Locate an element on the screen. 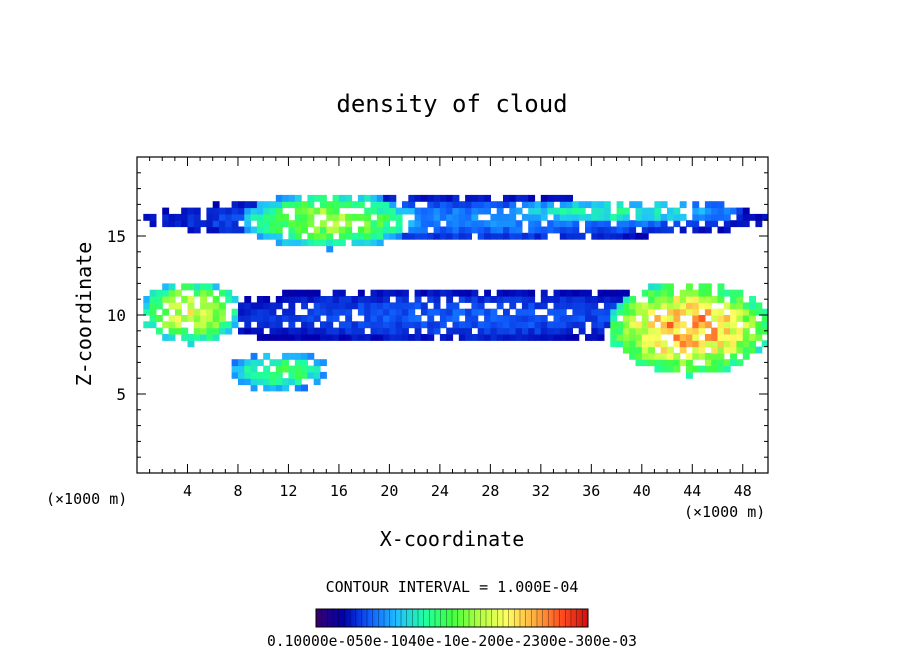  x-tick-label: 16 is located at coordinates (339, 491).